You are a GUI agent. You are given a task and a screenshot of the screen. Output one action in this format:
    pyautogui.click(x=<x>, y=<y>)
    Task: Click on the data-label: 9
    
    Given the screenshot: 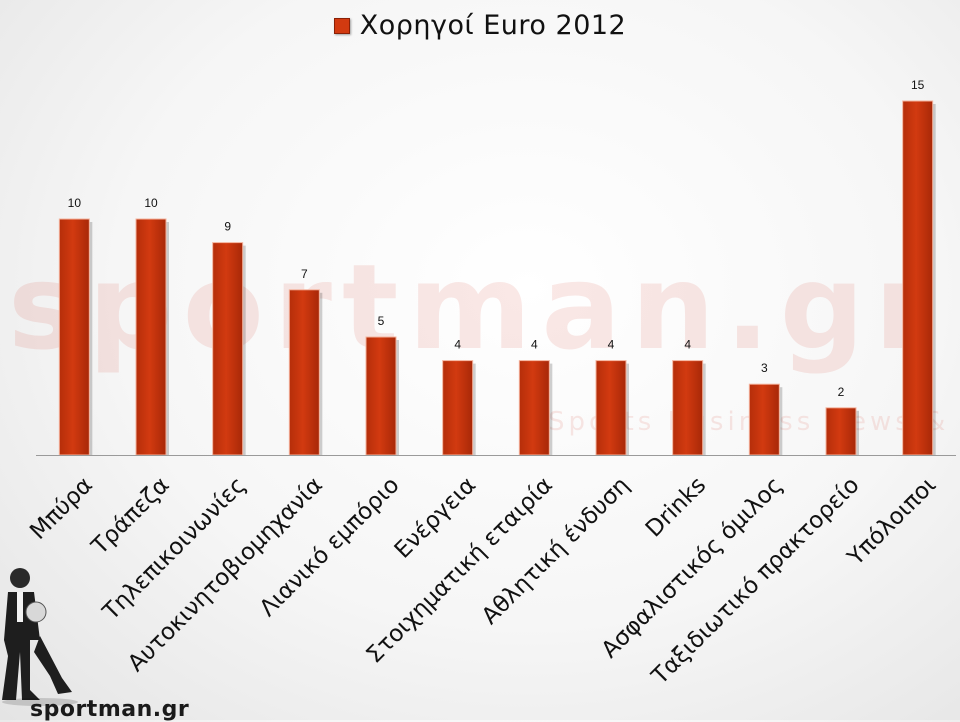 What is the action you would take?
    pyautogui.click(x=227, y=227)
    